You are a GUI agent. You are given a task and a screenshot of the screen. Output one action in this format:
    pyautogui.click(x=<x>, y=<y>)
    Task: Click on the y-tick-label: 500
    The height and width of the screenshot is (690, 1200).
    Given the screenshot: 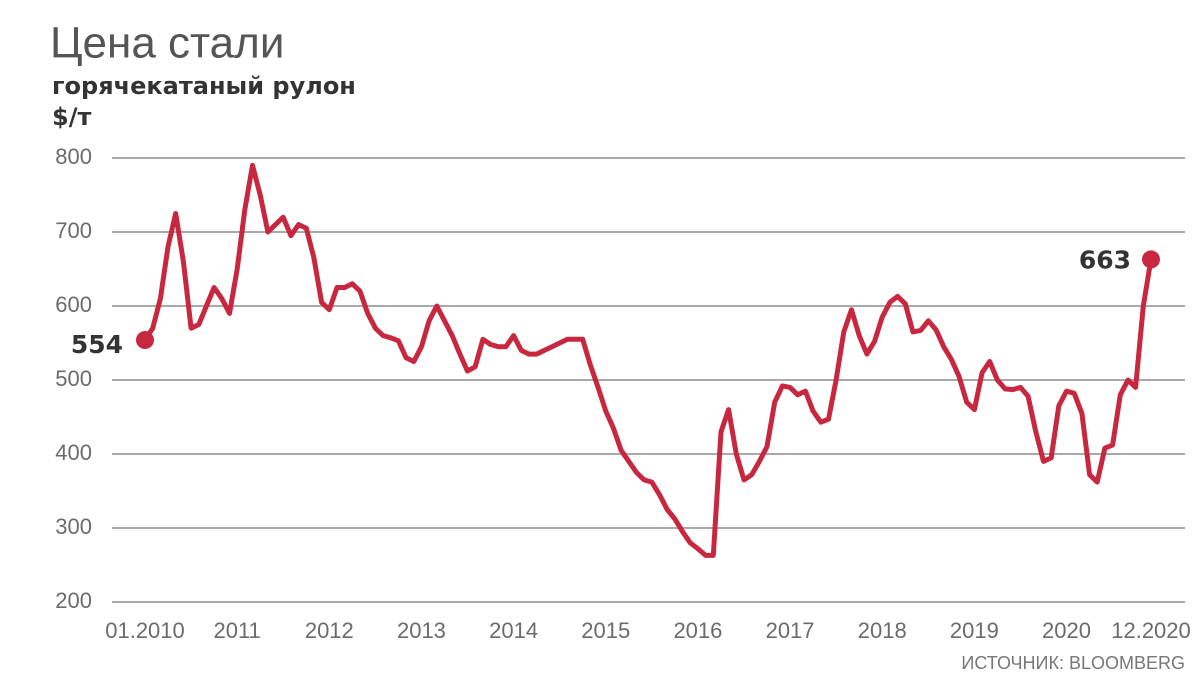 What is the action you would take?
    pyautogui.click(x=73, y=378)
    